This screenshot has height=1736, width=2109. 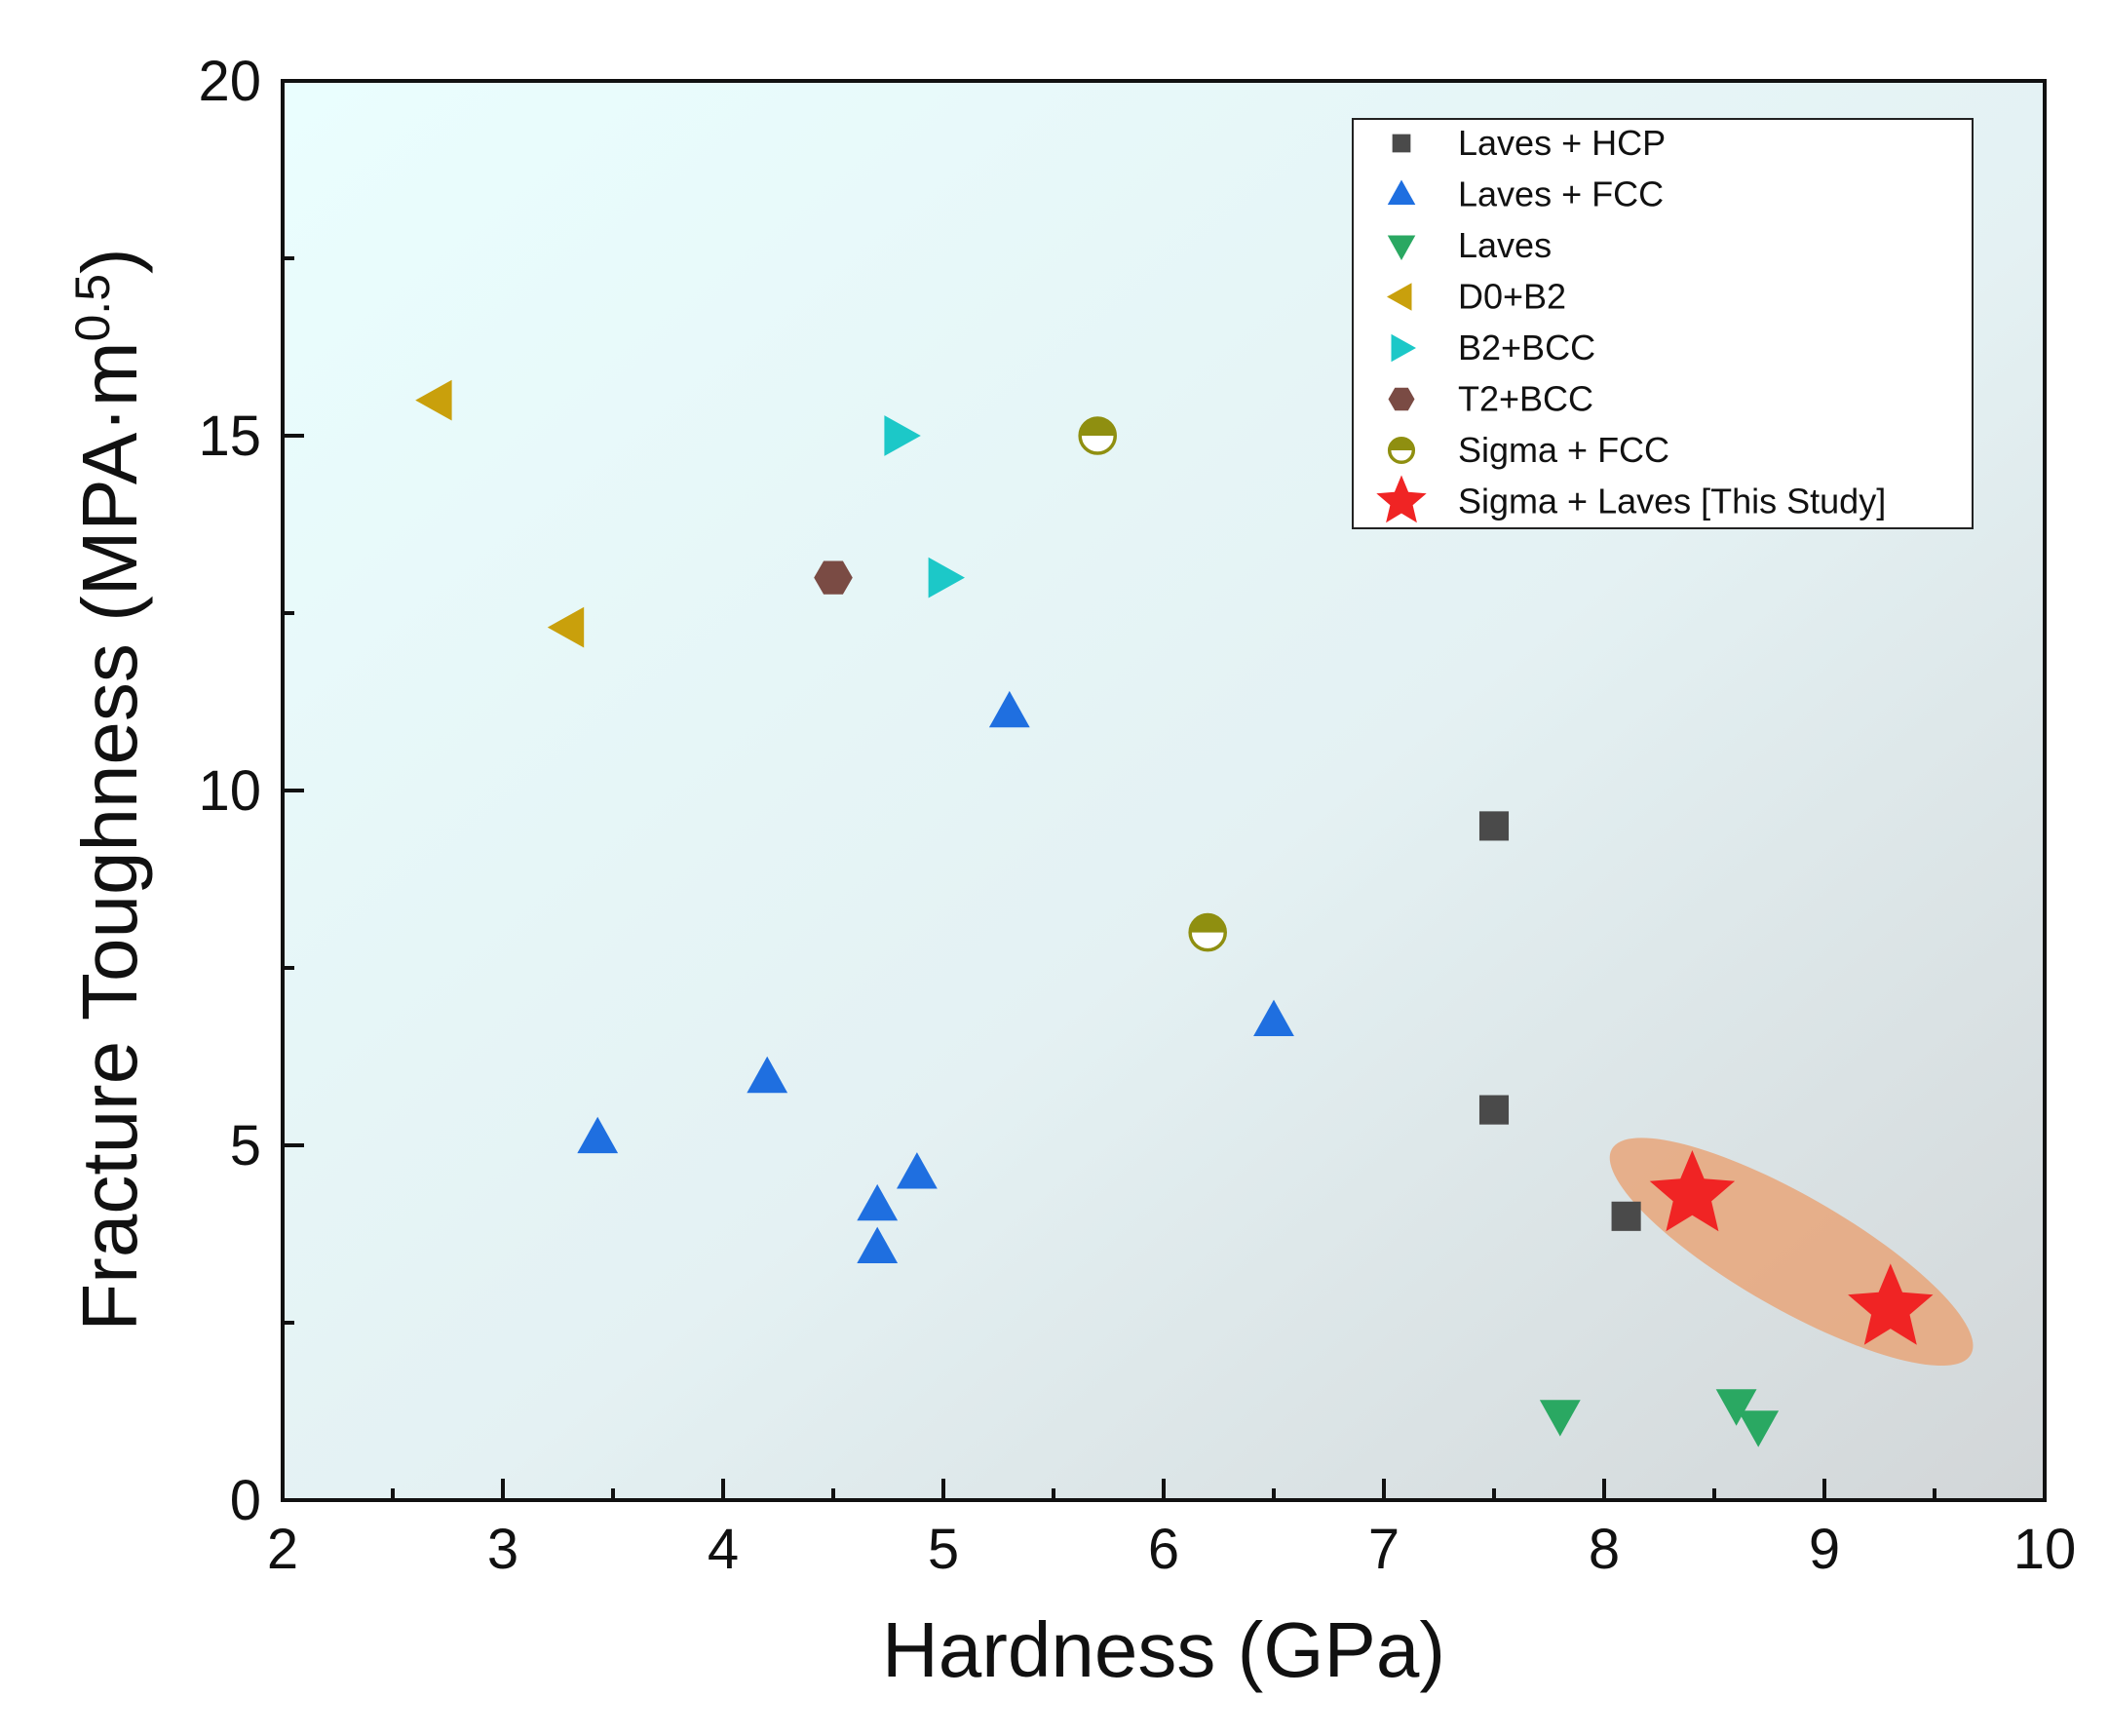 I want to click on legend-item: B2+BCC, so click(x=1493, y=347).